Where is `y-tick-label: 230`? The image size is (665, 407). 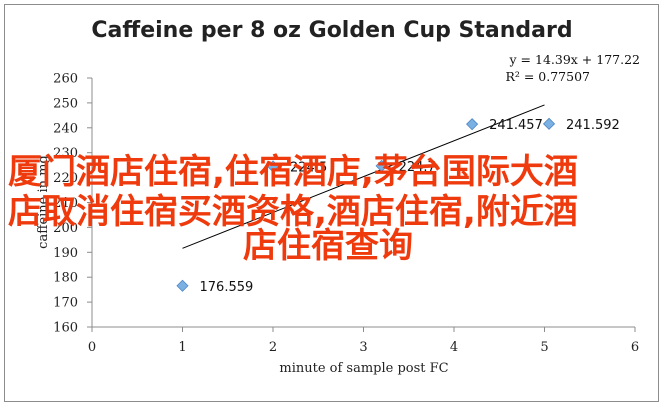
y-tick-label: 230 is located at coordinates (65, 153).